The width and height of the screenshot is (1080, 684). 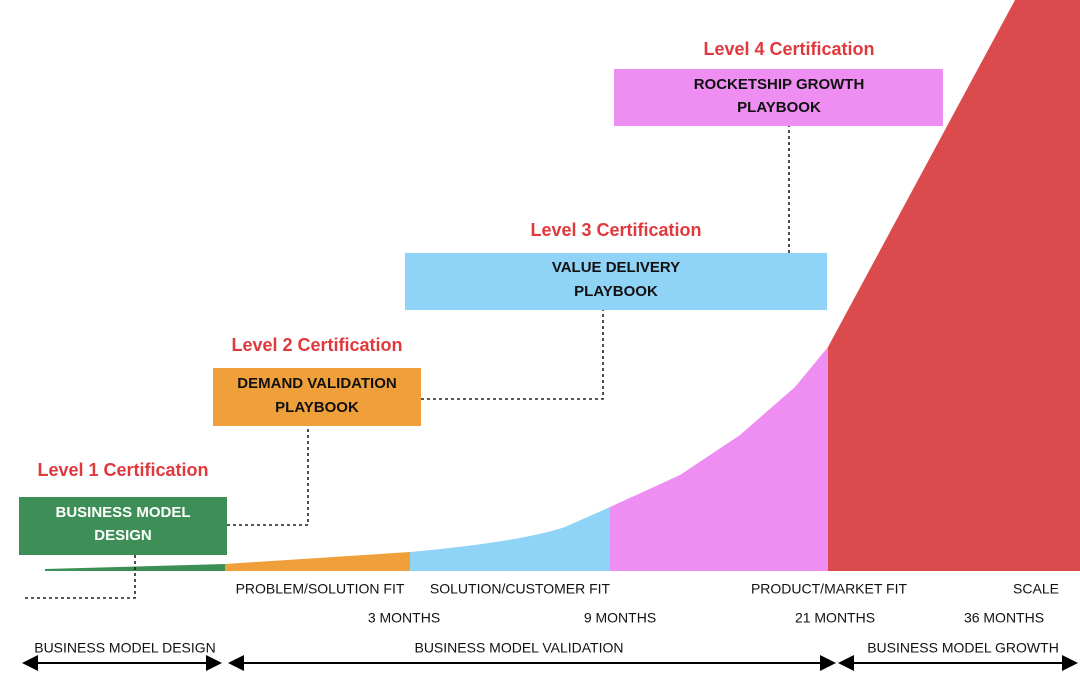 What do you see at coordinates (719, 459) in the screenshot?
I see `curve-product-market` at bounding box center [719, 459].